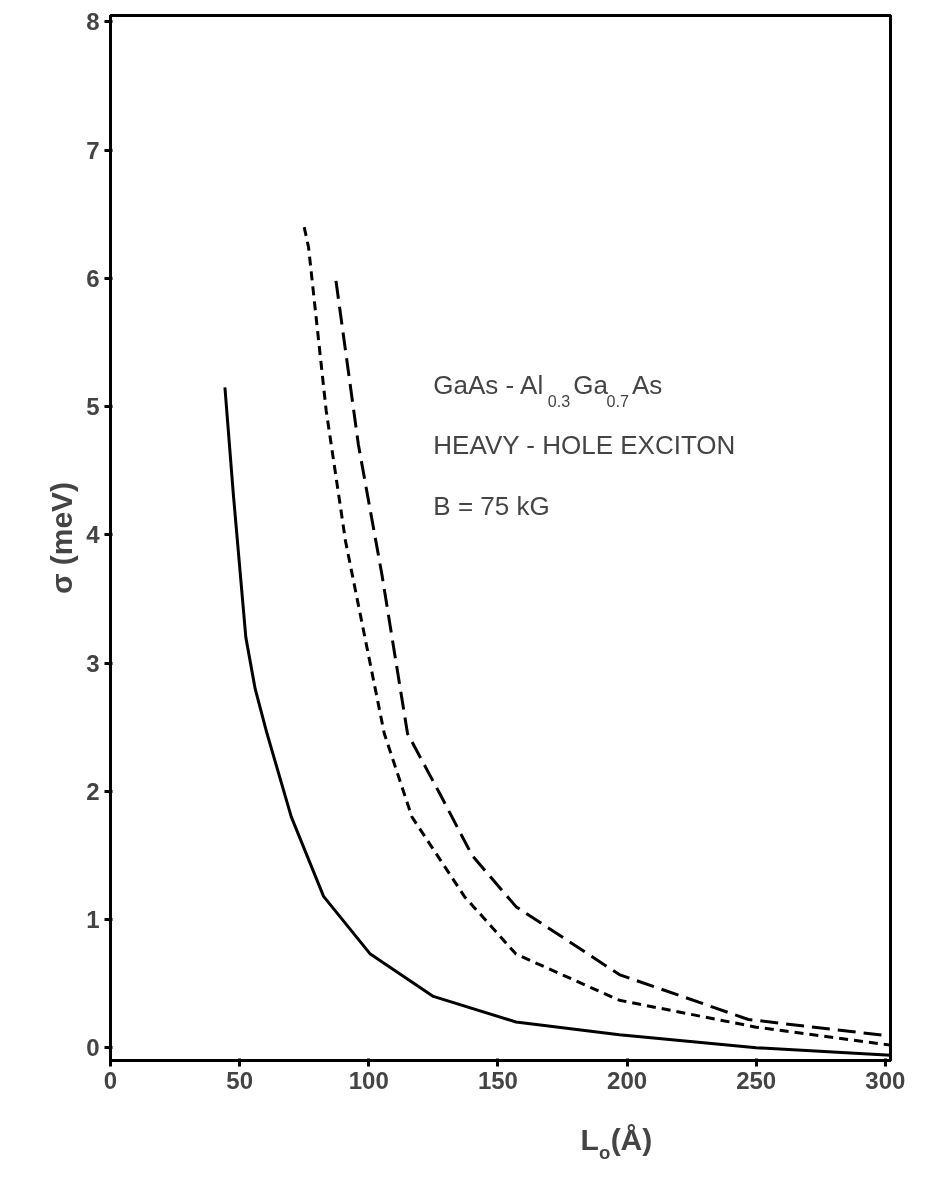 The image size is (938, 1202). What do you see at coordinates (62, 538) in the screenshot?
I see `y-axis-title: σ (meV)` at bounding box center [62, 538].